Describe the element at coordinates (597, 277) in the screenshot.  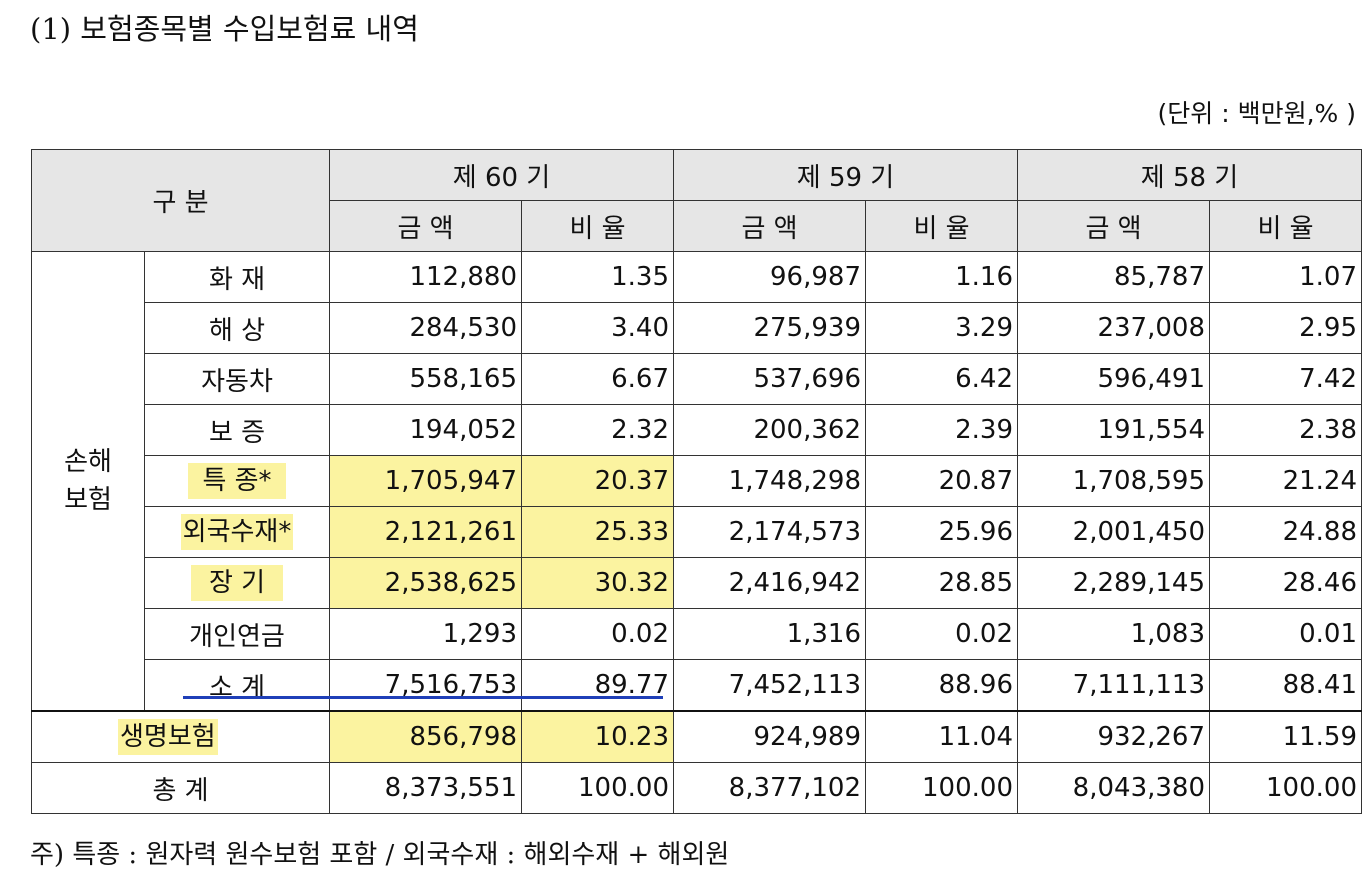
I see `ratio-cell: 1.35` at that location.